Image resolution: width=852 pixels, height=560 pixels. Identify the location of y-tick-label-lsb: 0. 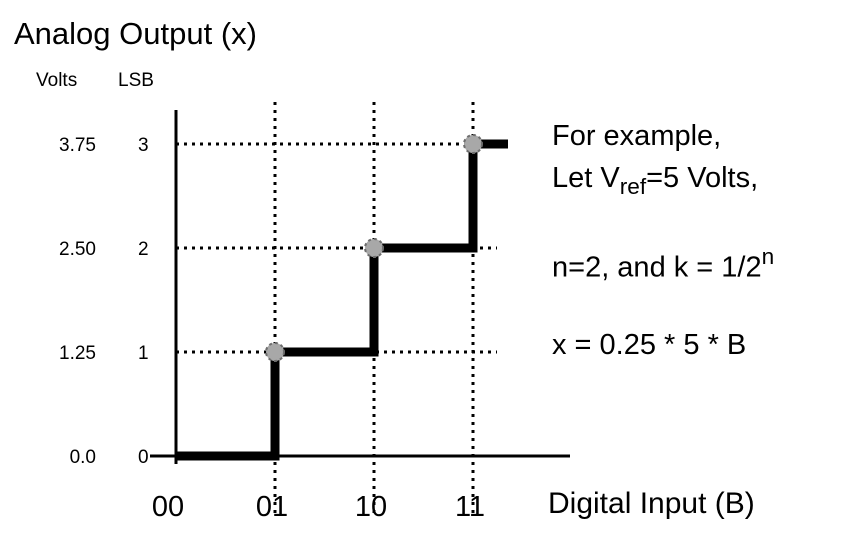
(143, 457).